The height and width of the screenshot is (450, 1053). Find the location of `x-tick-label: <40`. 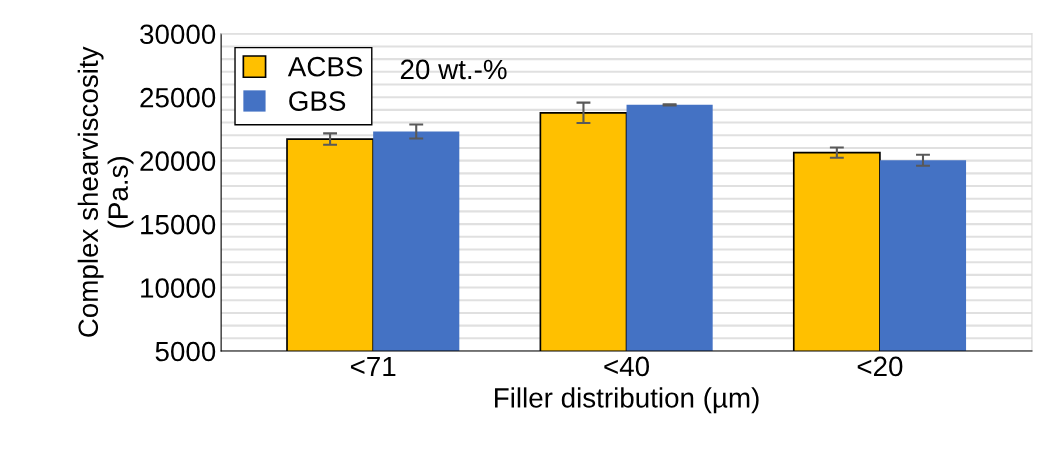

x-tick-label: <40 is located at coordinates (627, 366).